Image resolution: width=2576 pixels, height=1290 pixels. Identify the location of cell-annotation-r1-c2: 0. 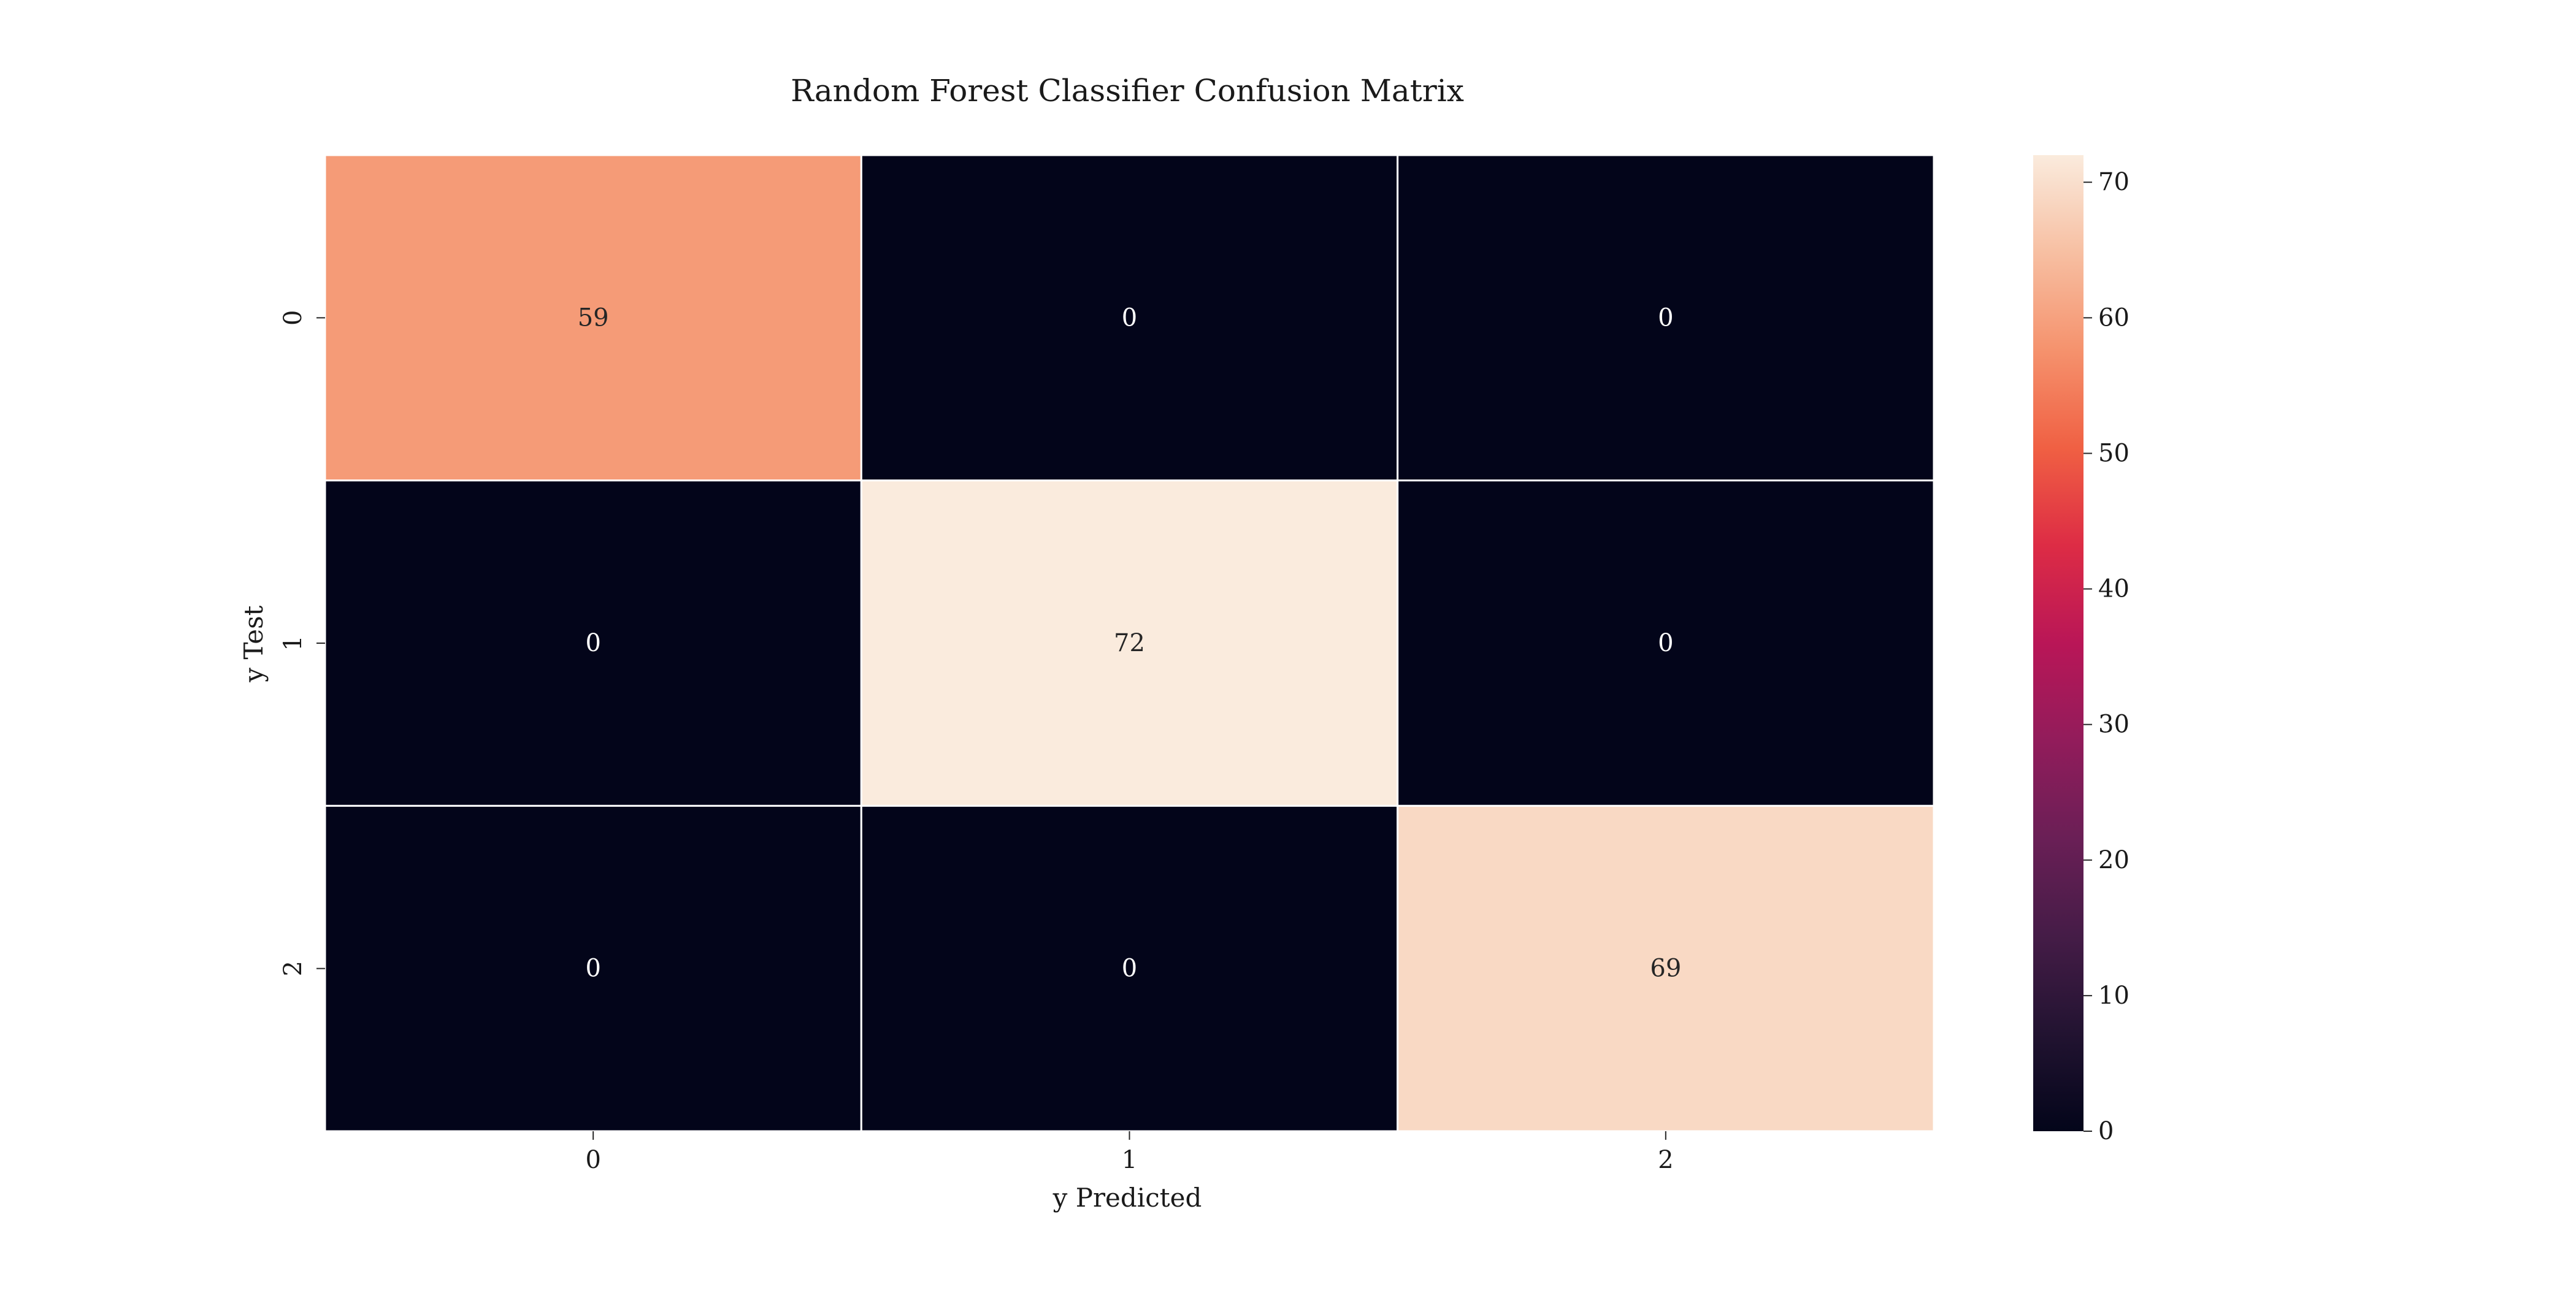
(1665, 643).